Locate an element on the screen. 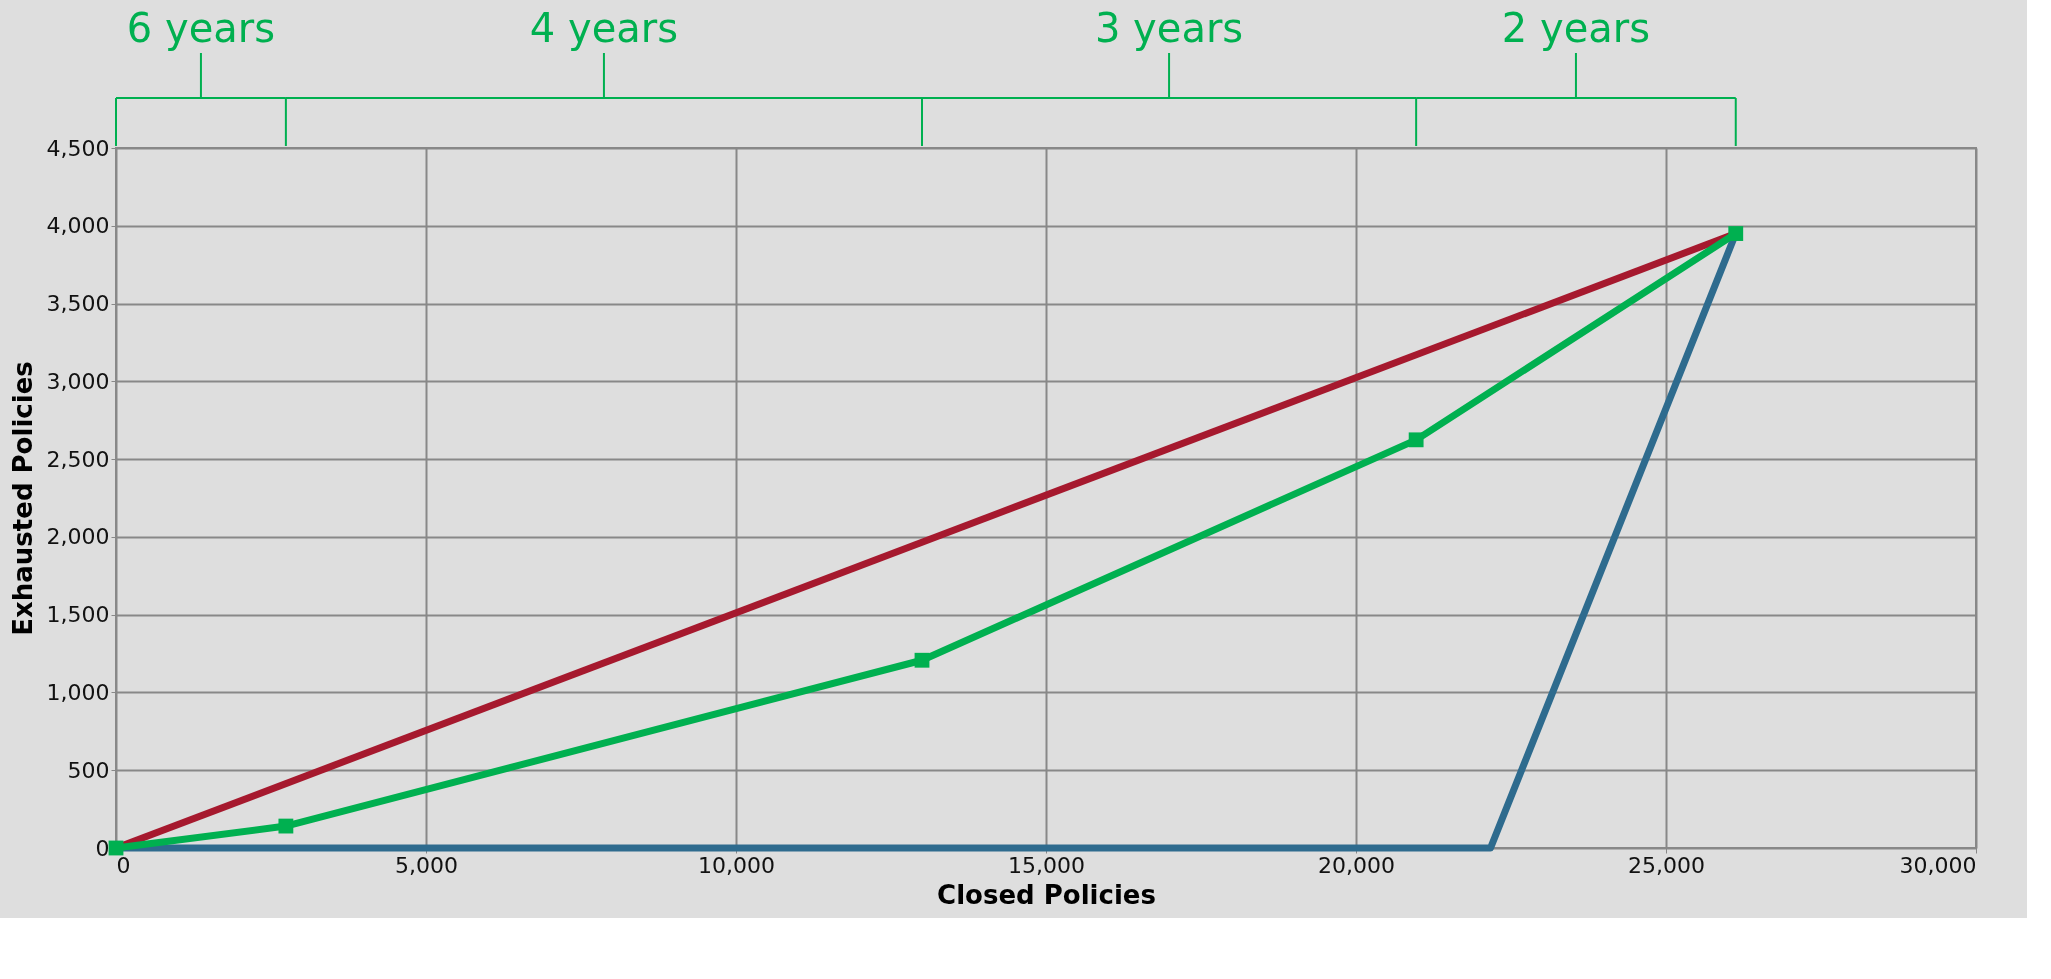 Image resolution: width=2051 pixels, height=979 pixels. x-tick-label: 30,000 is located at coordinates (1938, 865).